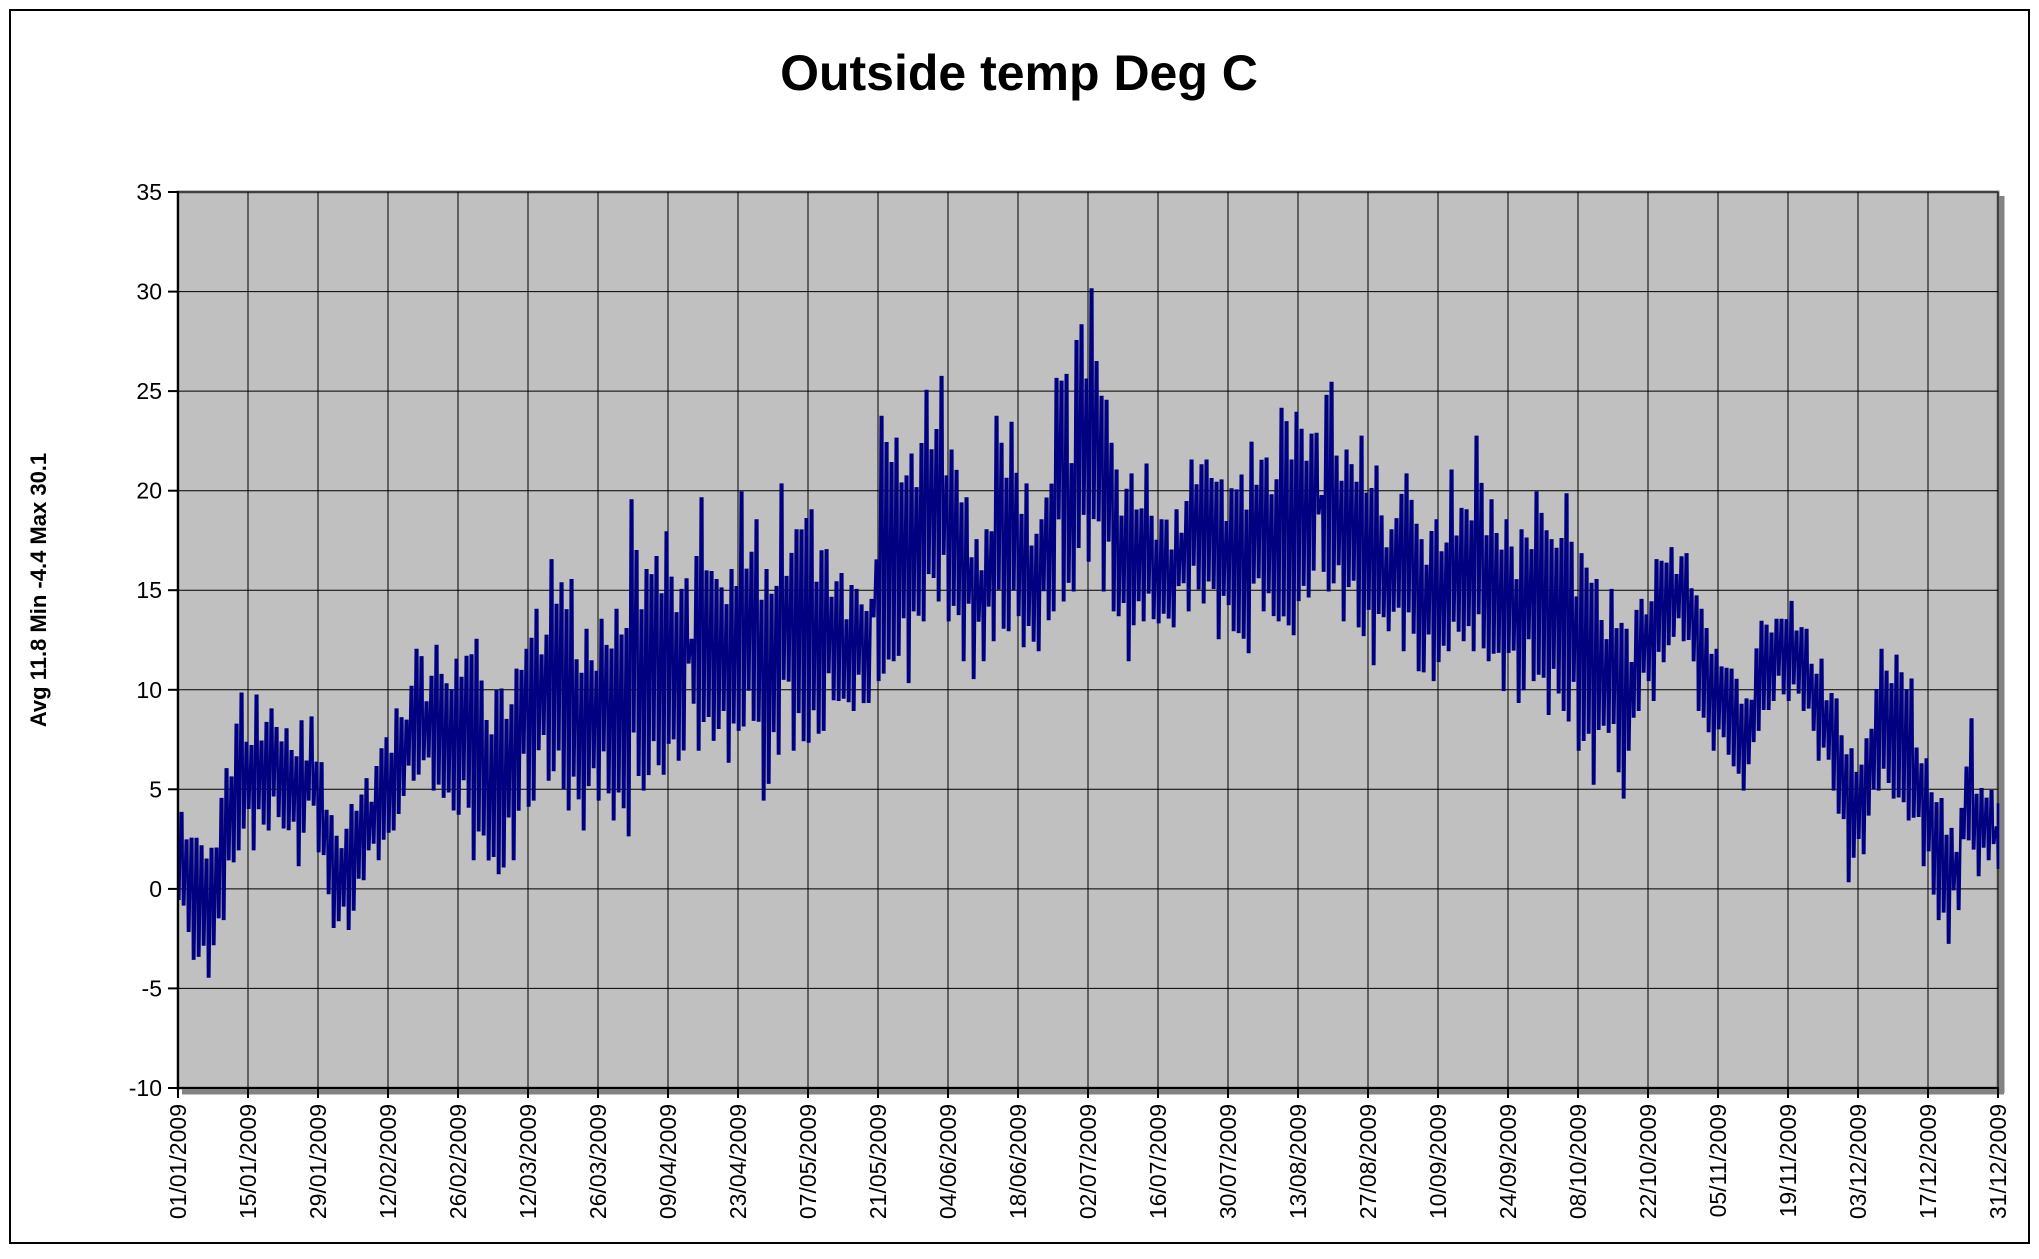 This screenshot has height=1259, width=2039. Describe the element at coordinates (152, 988) in the screenshot. I see `y-tick-label: -5` at that location.